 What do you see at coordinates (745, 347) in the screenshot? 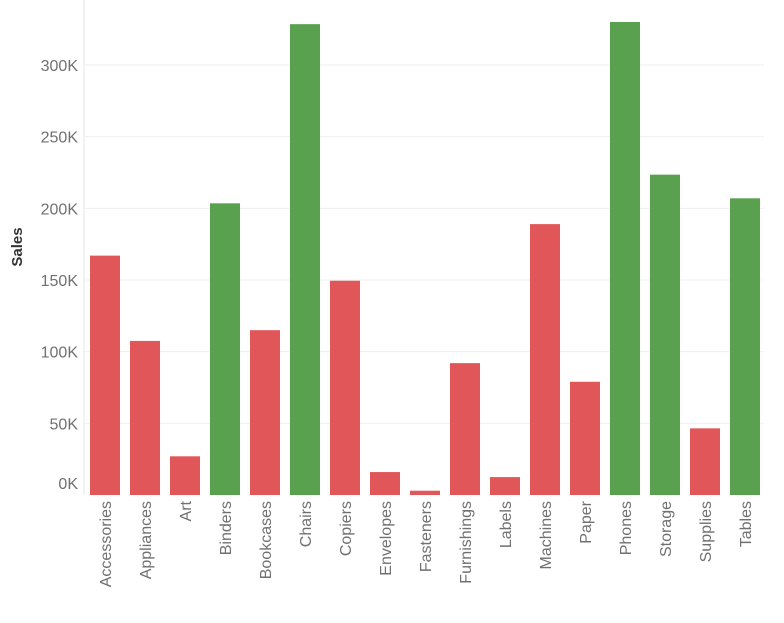
I see `bar-tables` at bounding box center [745, 347].